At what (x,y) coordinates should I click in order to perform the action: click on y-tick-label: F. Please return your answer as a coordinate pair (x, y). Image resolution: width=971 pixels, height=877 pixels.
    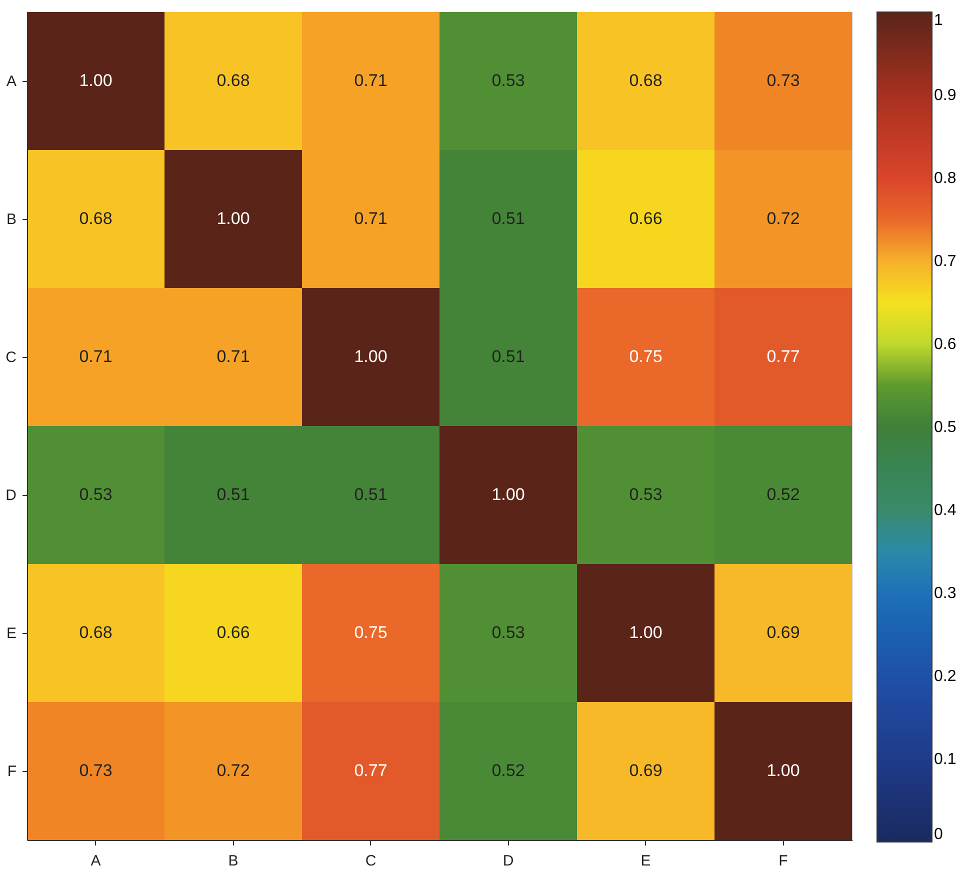
    Looking at the image, I should click on (11, 771).